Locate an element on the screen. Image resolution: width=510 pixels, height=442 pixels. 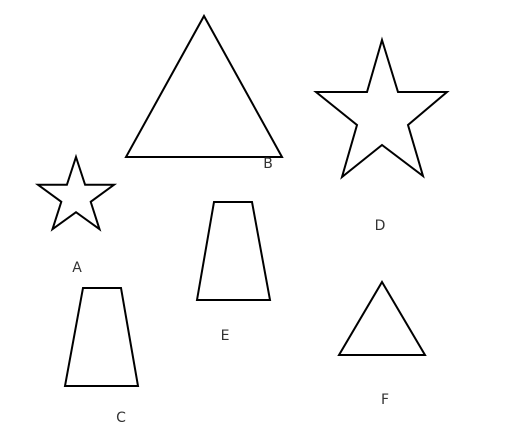
label-c: C is located at coordinates (121, 418).